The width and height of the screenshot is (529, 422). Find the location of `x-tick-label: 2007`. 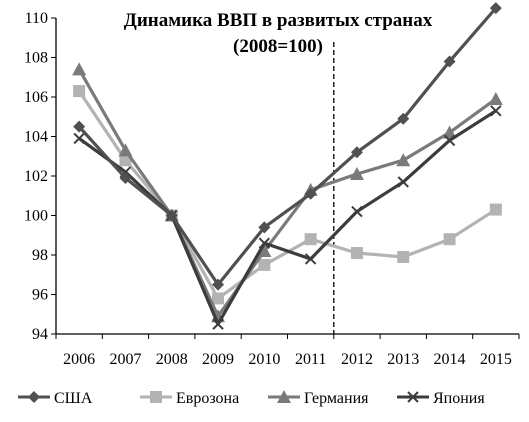

x-tick-label: 2007 is located at coordinates (125, 359).